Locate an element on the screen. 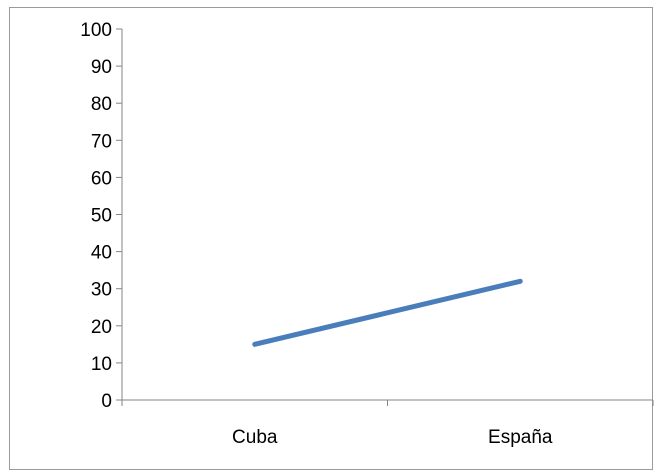  y-tick-labels: 0 10 20 30 40 50 60 70 80 90 100 is located at coordinates (96, 216).